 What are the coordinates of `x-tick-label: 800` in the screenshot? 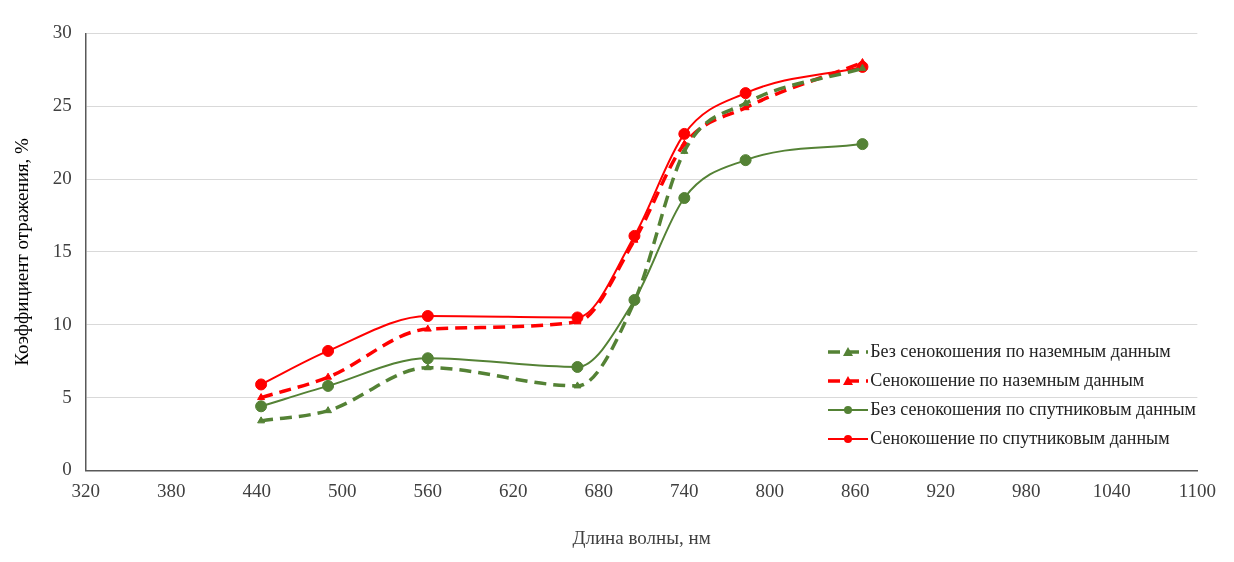 It's located at (770, 490).